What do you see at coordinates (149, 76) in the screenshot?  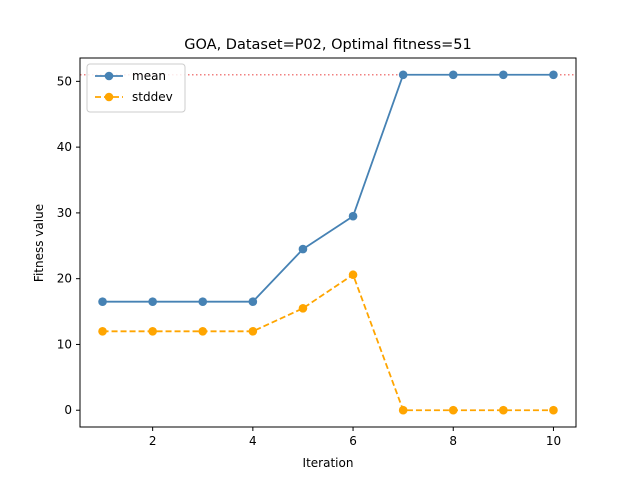 I see `legend-label-mean: mean` at bounding box center [149, 76].